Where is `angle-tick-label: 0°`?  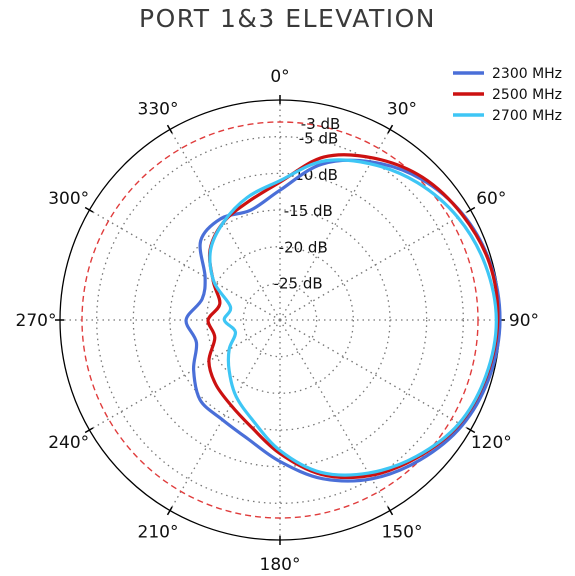 angle-tick-label: 0° is located at coordinates (279, 77).